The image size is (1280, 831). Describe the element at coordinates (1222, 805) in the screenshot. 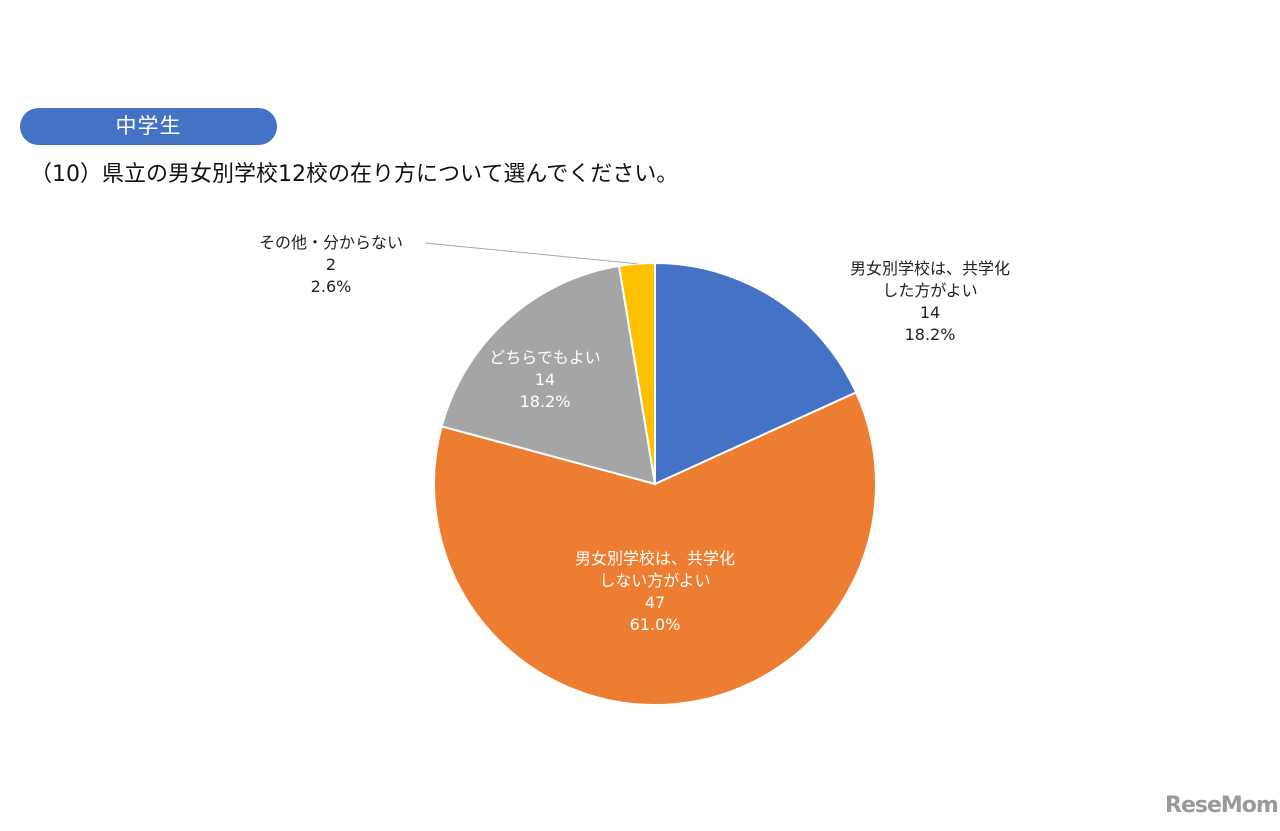

I see `resemom-logo: ReseMom` at that location.